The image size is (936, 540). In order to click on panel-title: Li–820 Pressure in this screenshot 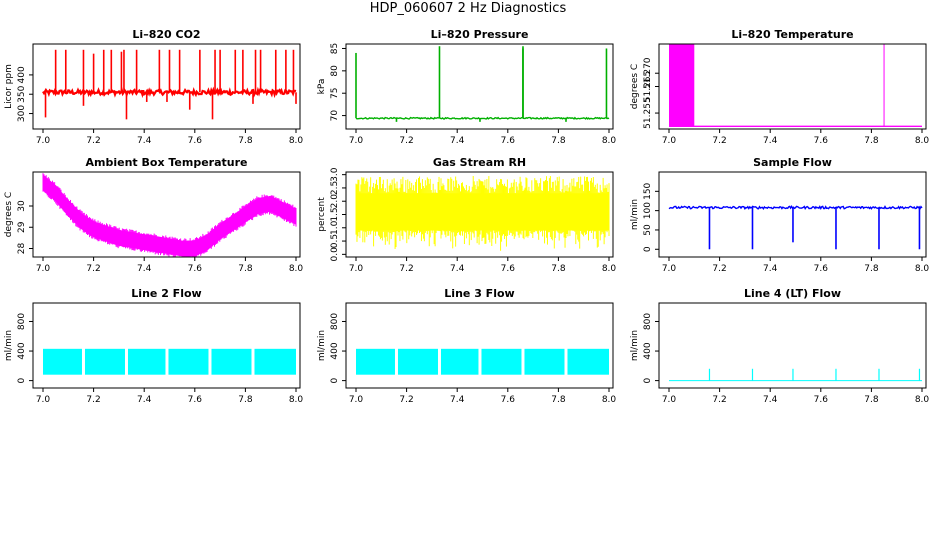, I will do `click(480, 34)`.